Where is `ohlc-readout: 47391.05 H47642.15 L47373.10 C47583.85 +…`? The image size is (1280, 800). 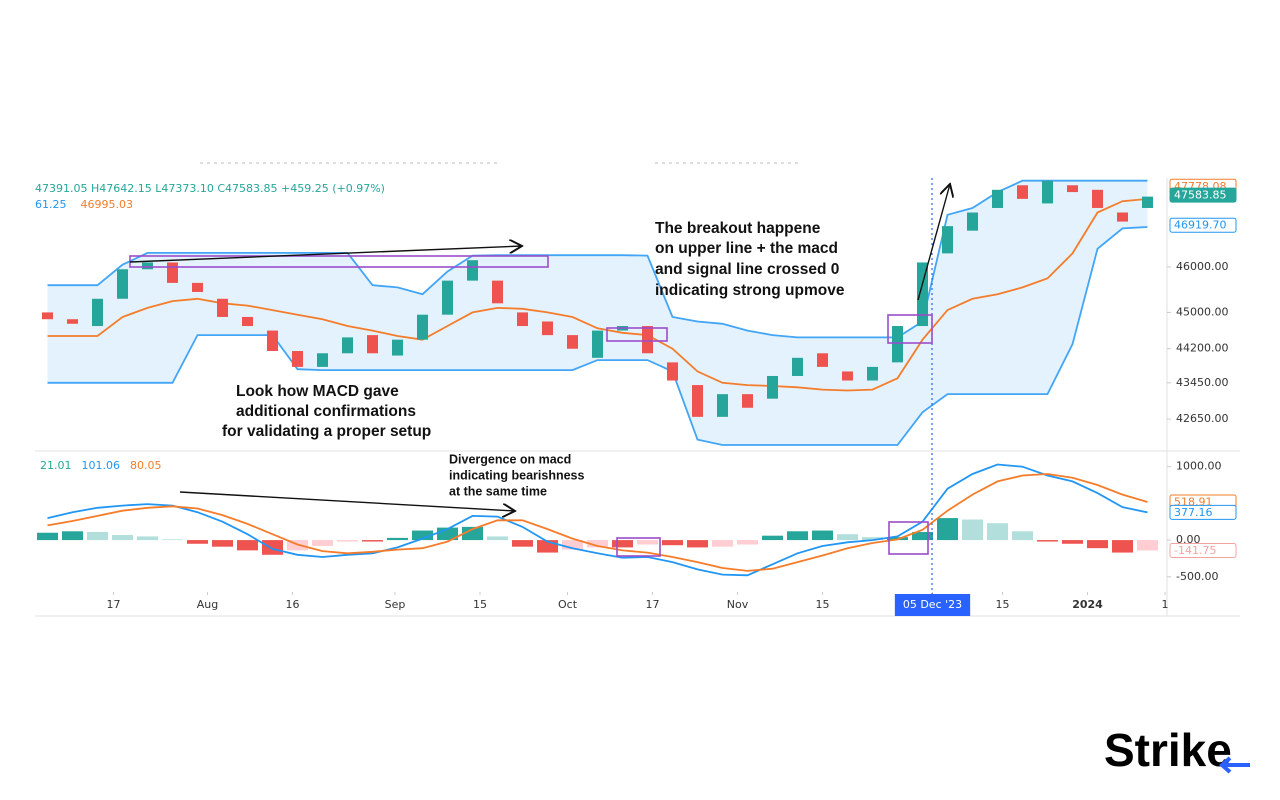
ohlc-readout: 47391.05 H47642.15 L47373.10 C47583.85 +… is located at coordinates (210, 188).